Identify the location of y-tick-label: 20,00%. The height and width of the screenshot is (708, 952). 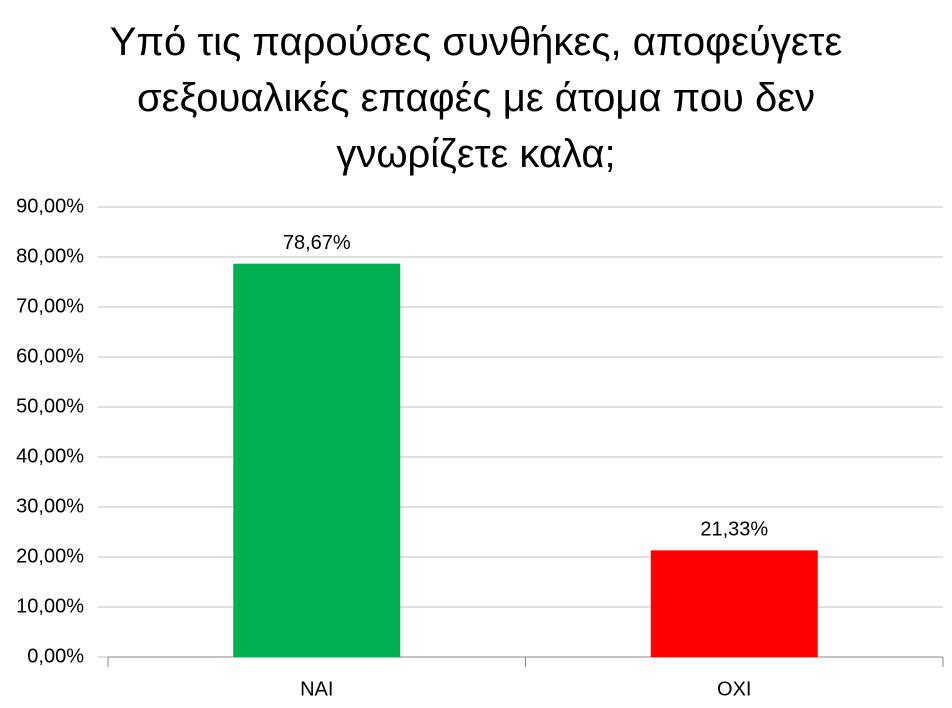
(50, 556).